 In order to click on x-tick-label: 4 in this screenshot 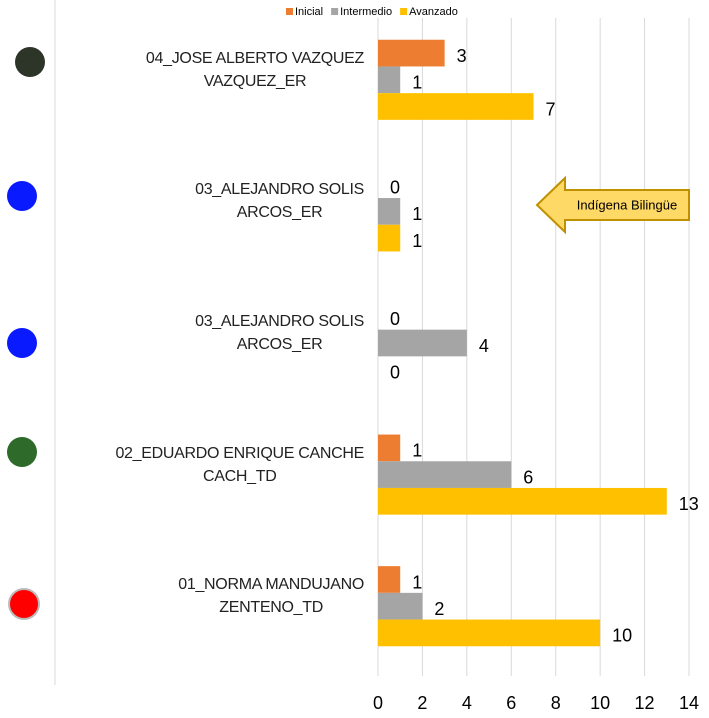, I will do `click(467, 703)`.